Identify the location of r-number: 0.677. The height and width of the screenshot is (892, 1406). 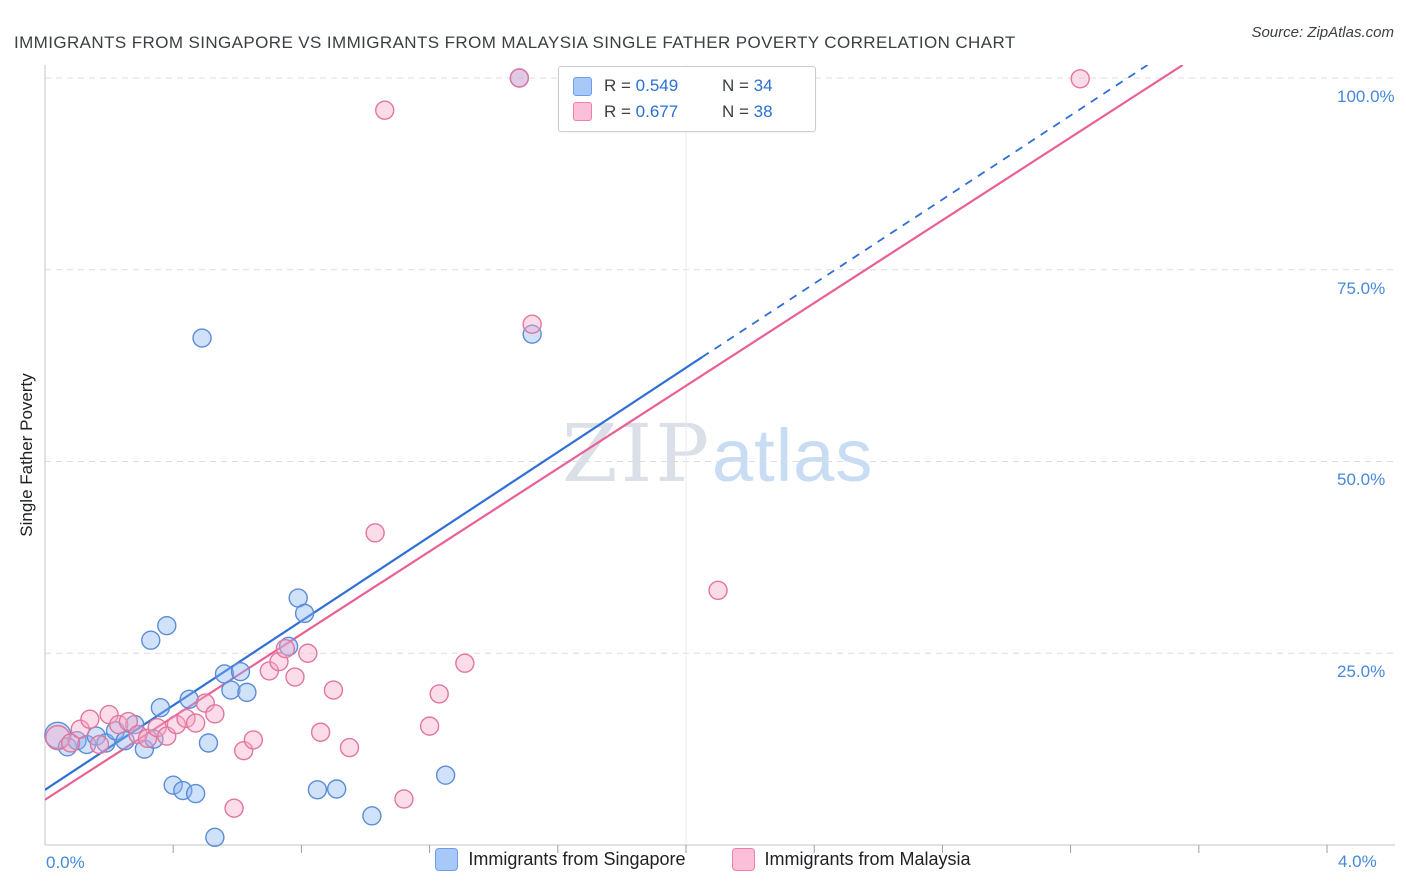
(657, 111).